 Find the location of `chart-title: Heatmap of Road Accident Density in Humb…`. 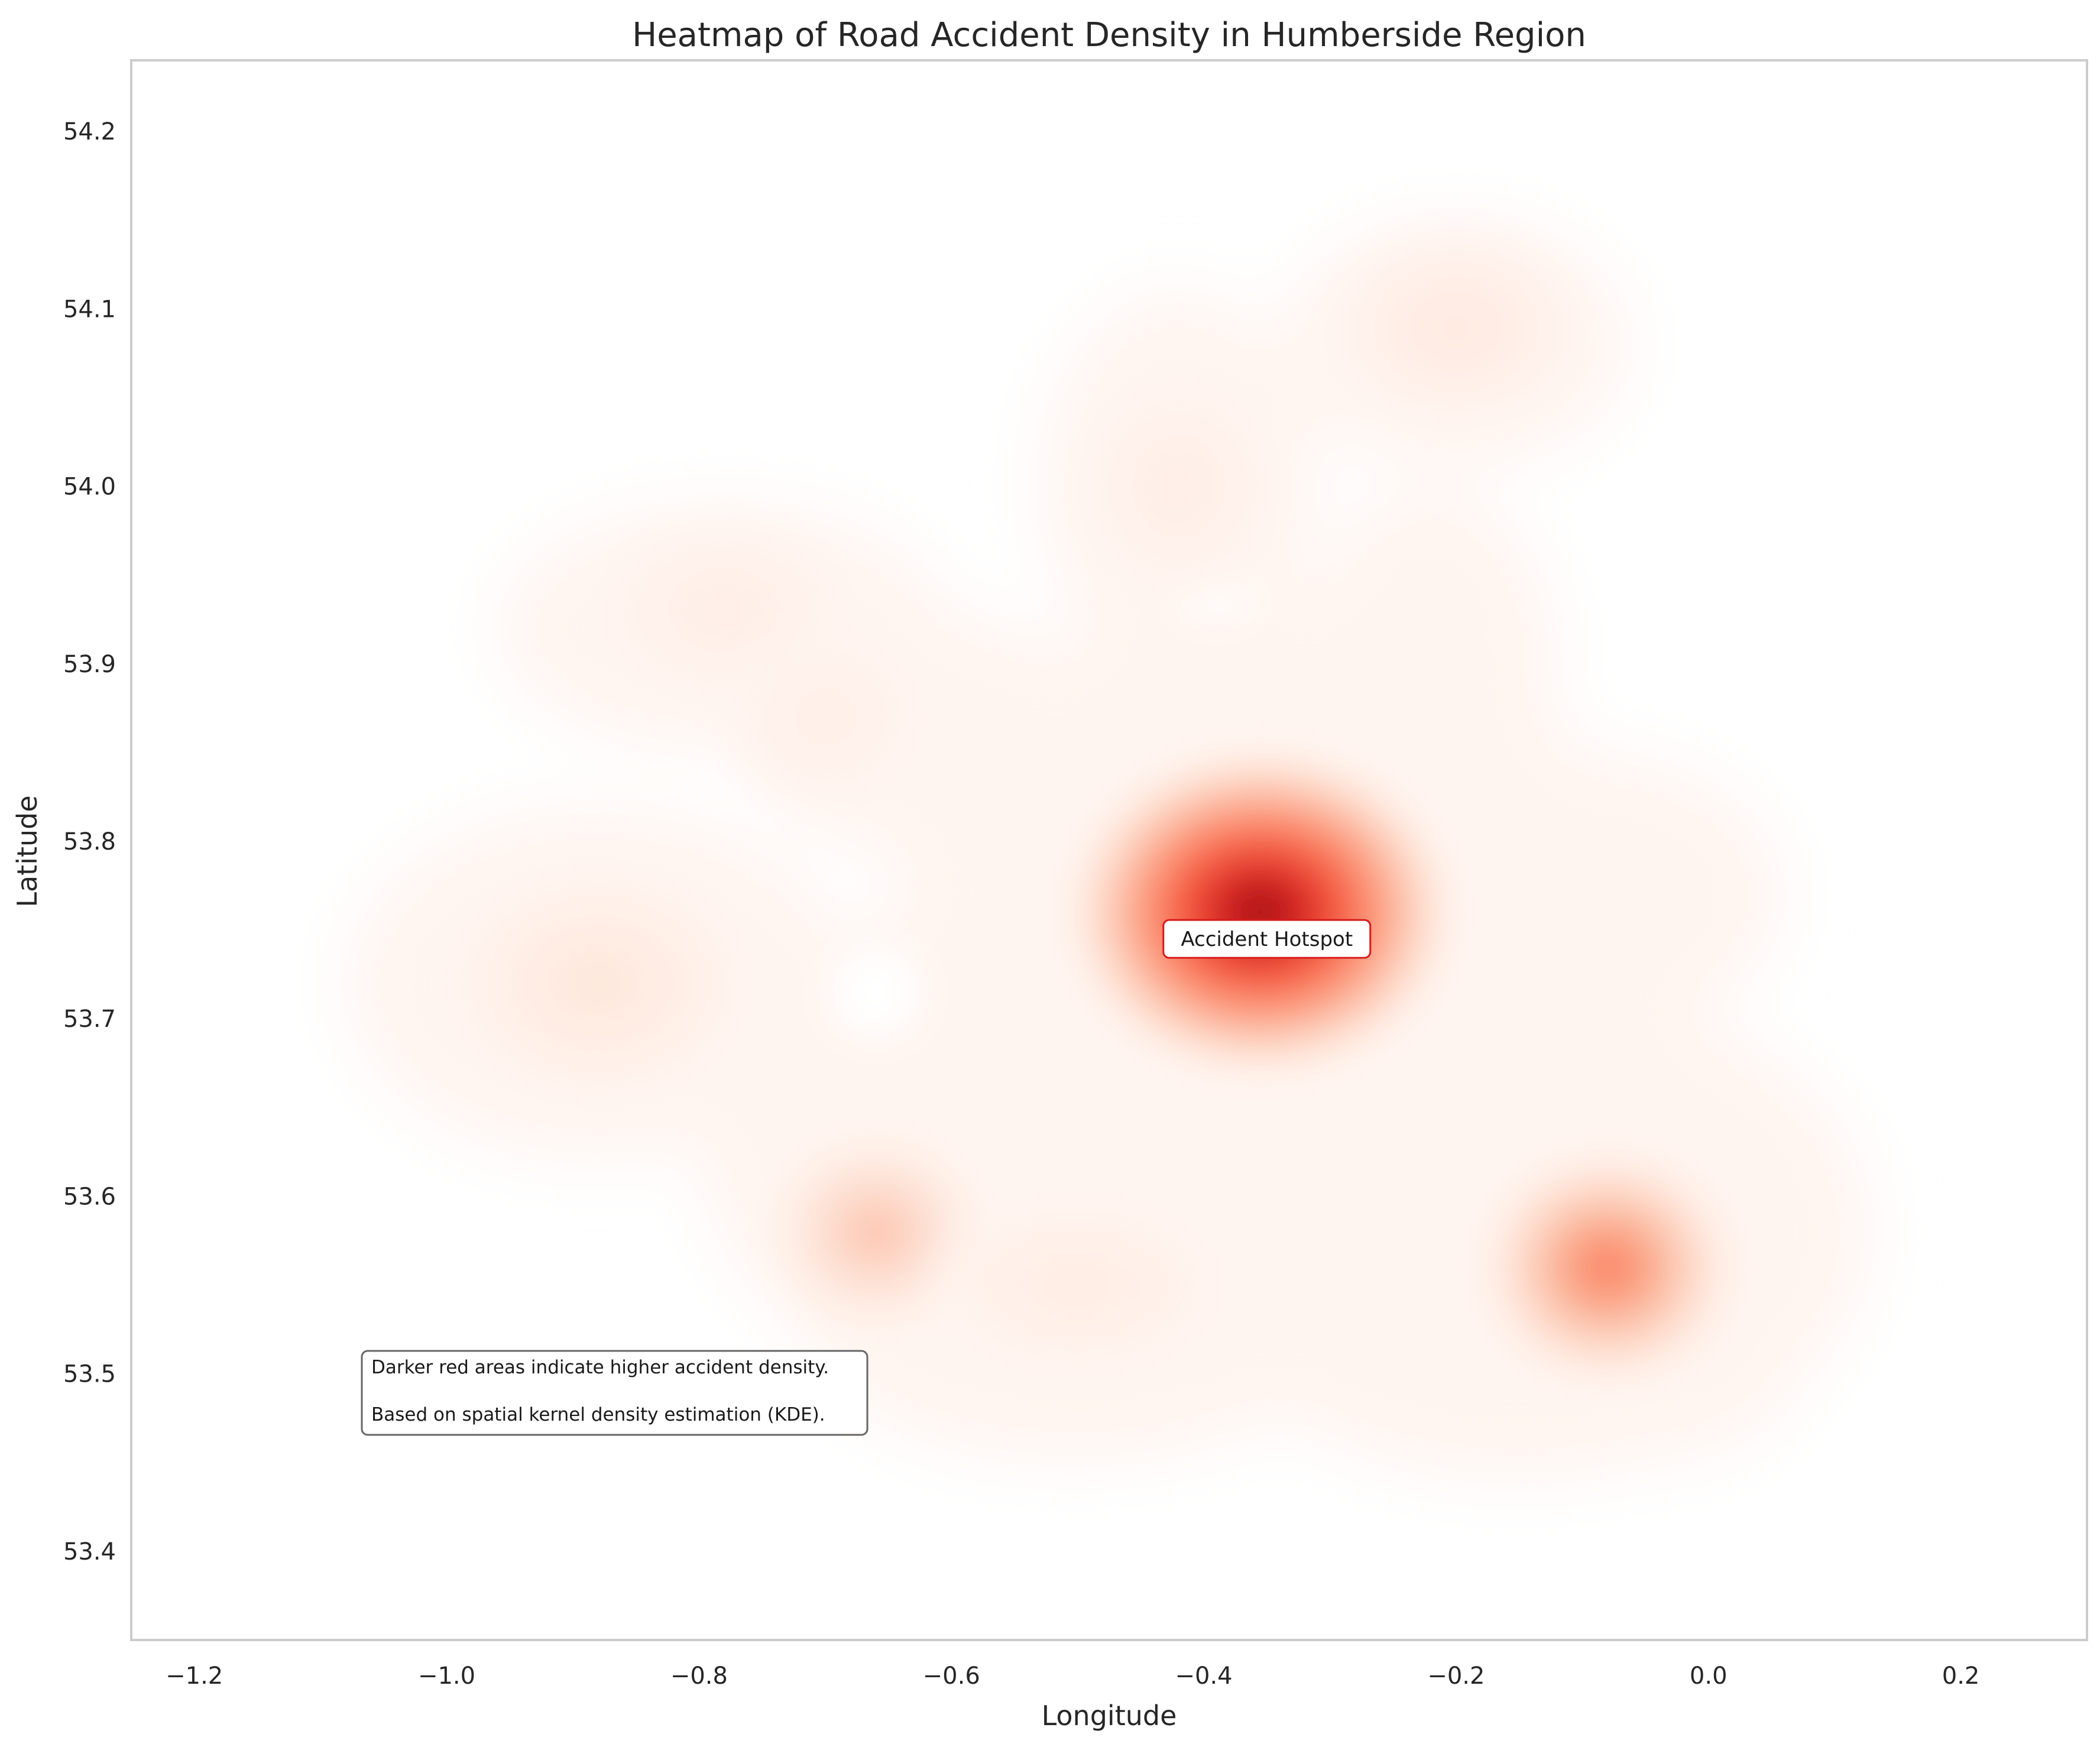

chart-title: Heatmap of Road Accident Density in Humb… is located at coordinates (1109, 35).